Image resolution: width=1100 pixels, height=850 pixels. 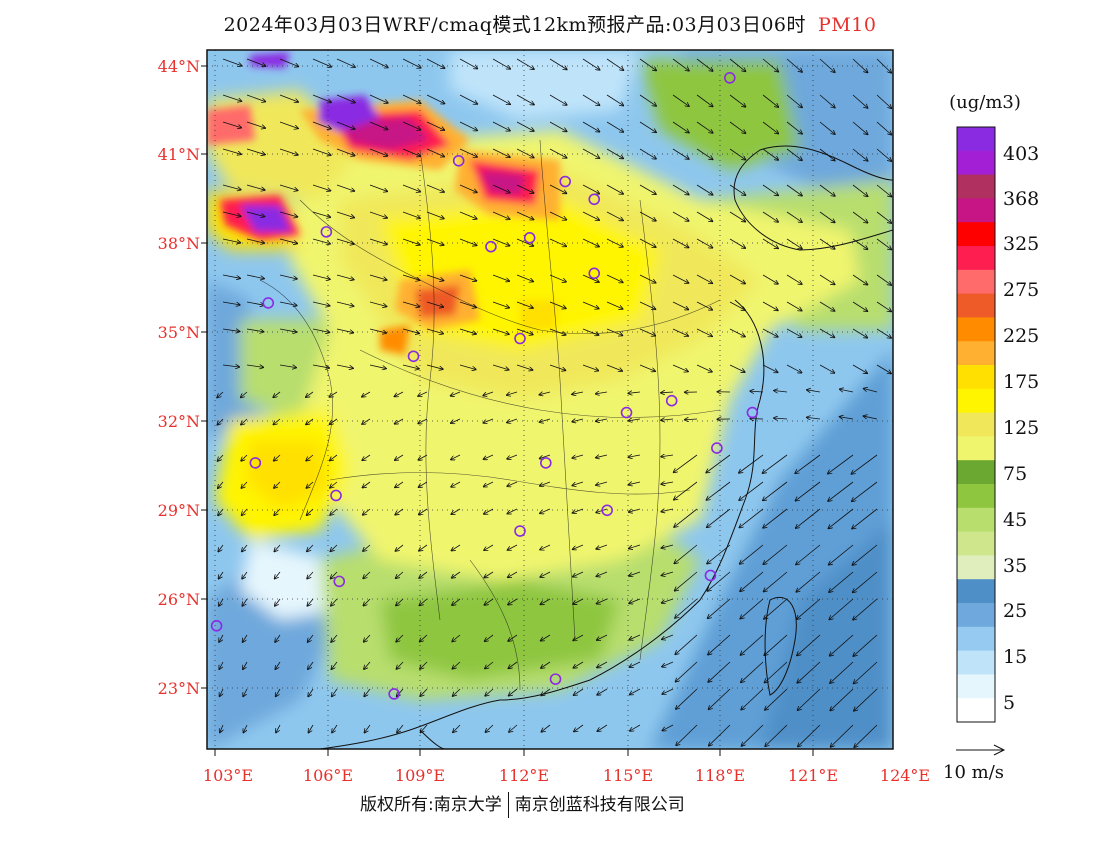 What do you see at coordinates (1021, 199) in the screenshot?
I see `colorbar-label: 368` at bounding box center [1021, 199].